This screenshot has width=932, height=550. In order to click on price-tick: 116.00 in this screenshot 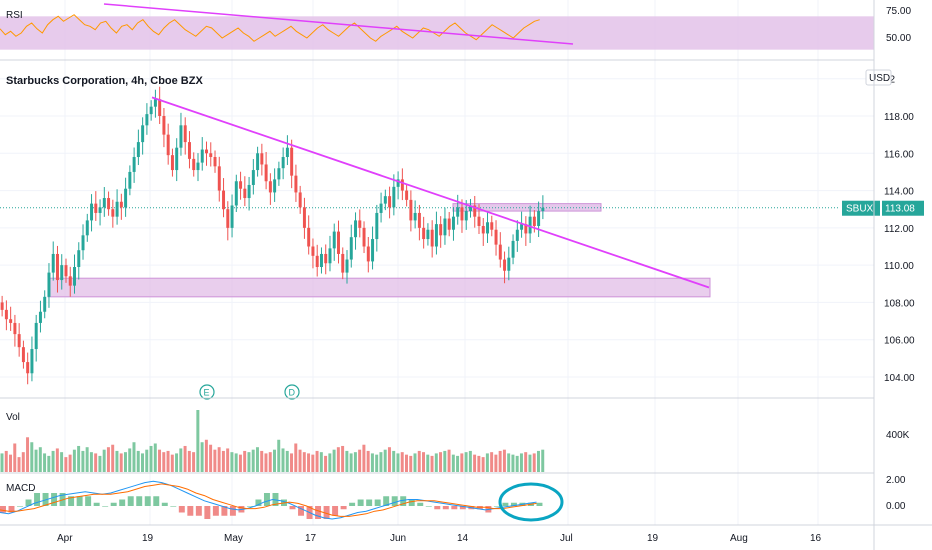, I will do `click(899, 154)`.